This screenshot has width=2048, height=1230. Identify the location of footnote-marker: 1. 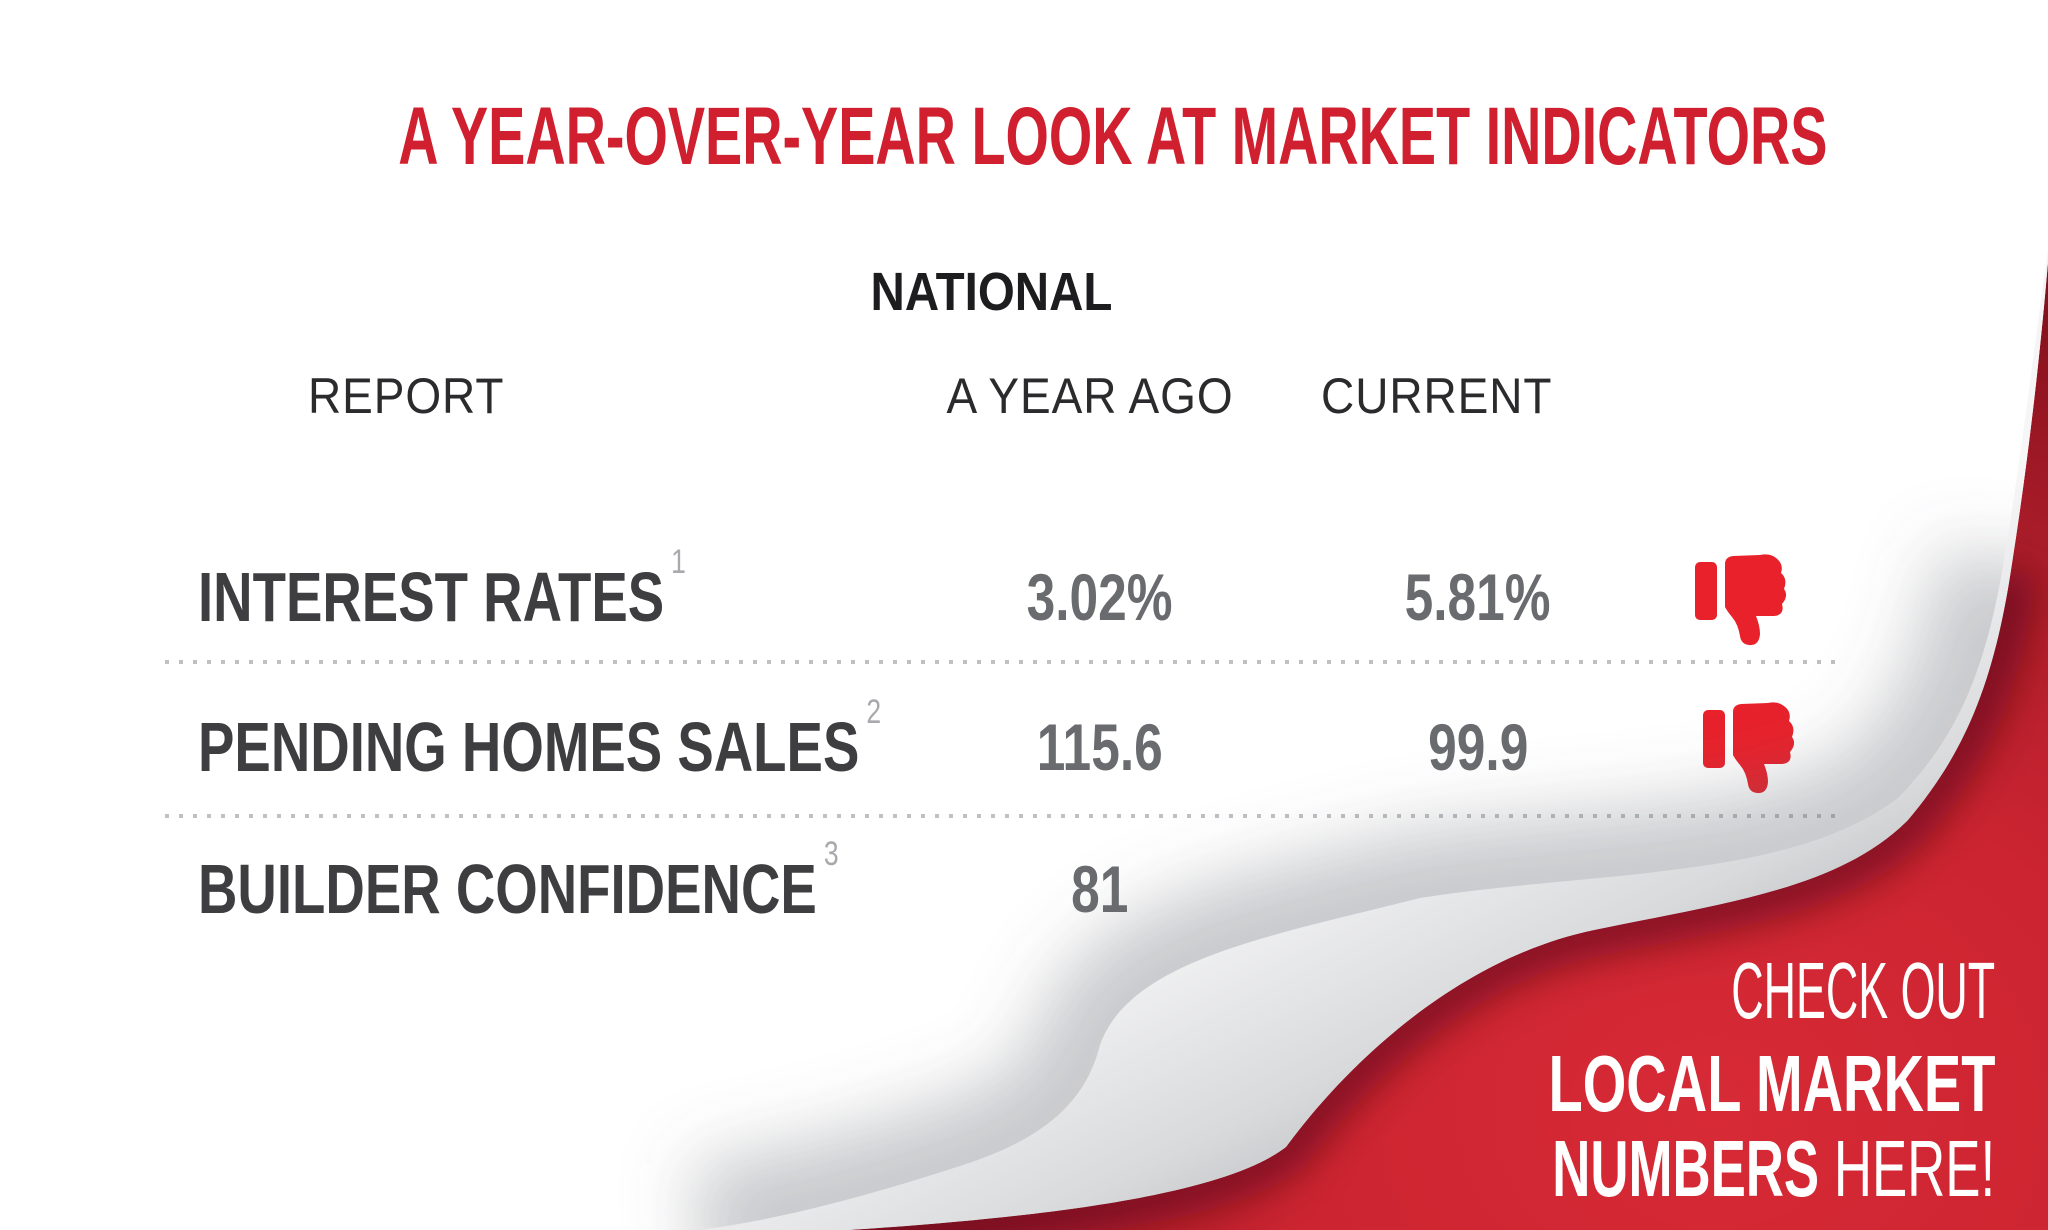
(678, 561).